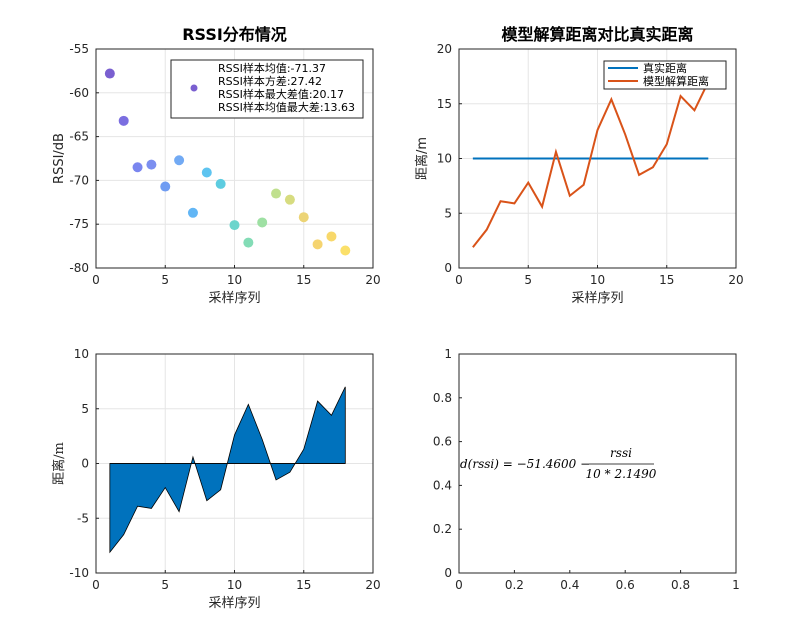  I want to click on y-tick-label: 0.4, so click(442, 485).